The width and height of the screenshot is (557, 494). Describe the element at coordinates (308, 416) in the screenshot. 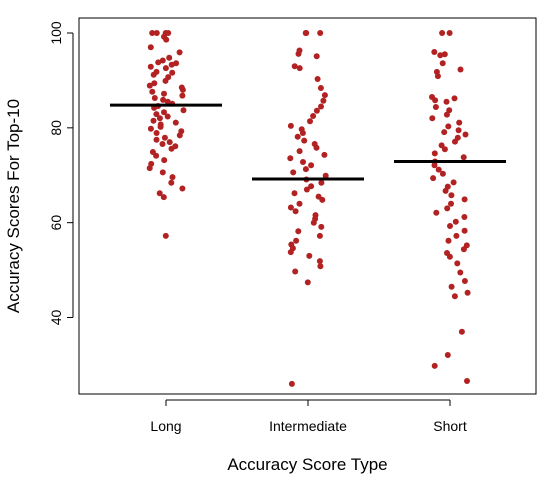

I see `x-axis: Long Intermediate Short` at that location.